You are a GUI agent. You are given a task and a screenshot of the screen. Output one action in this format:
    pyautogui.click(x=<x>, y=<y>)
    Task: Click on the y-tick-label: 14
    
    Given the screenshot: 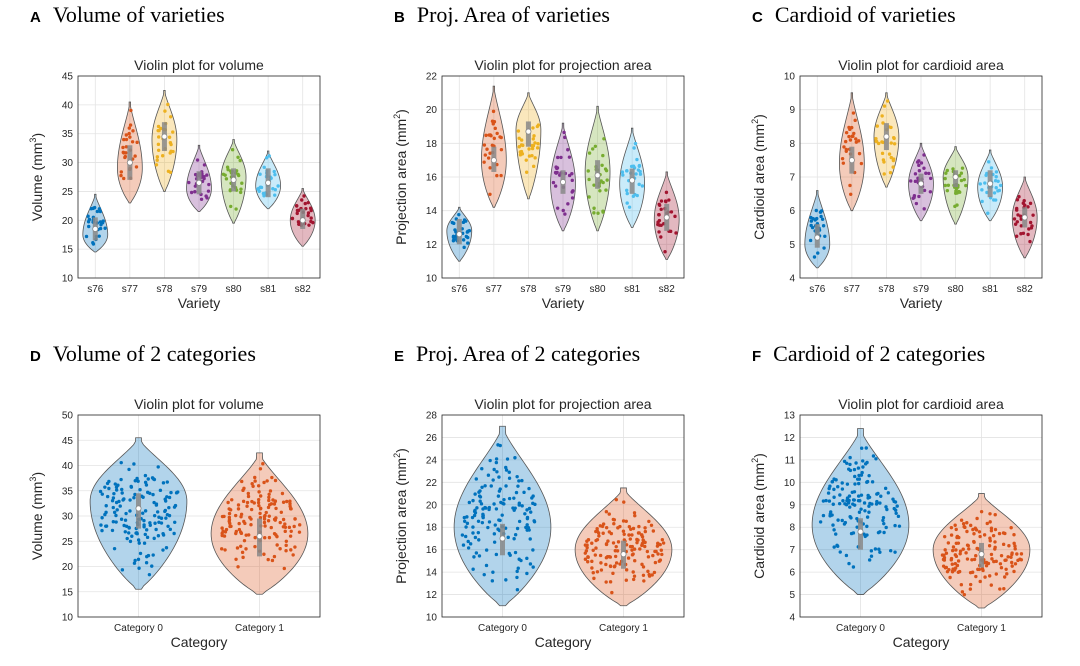 What is the action you would take?
    pyautogui.click(x=432, y=573)
    